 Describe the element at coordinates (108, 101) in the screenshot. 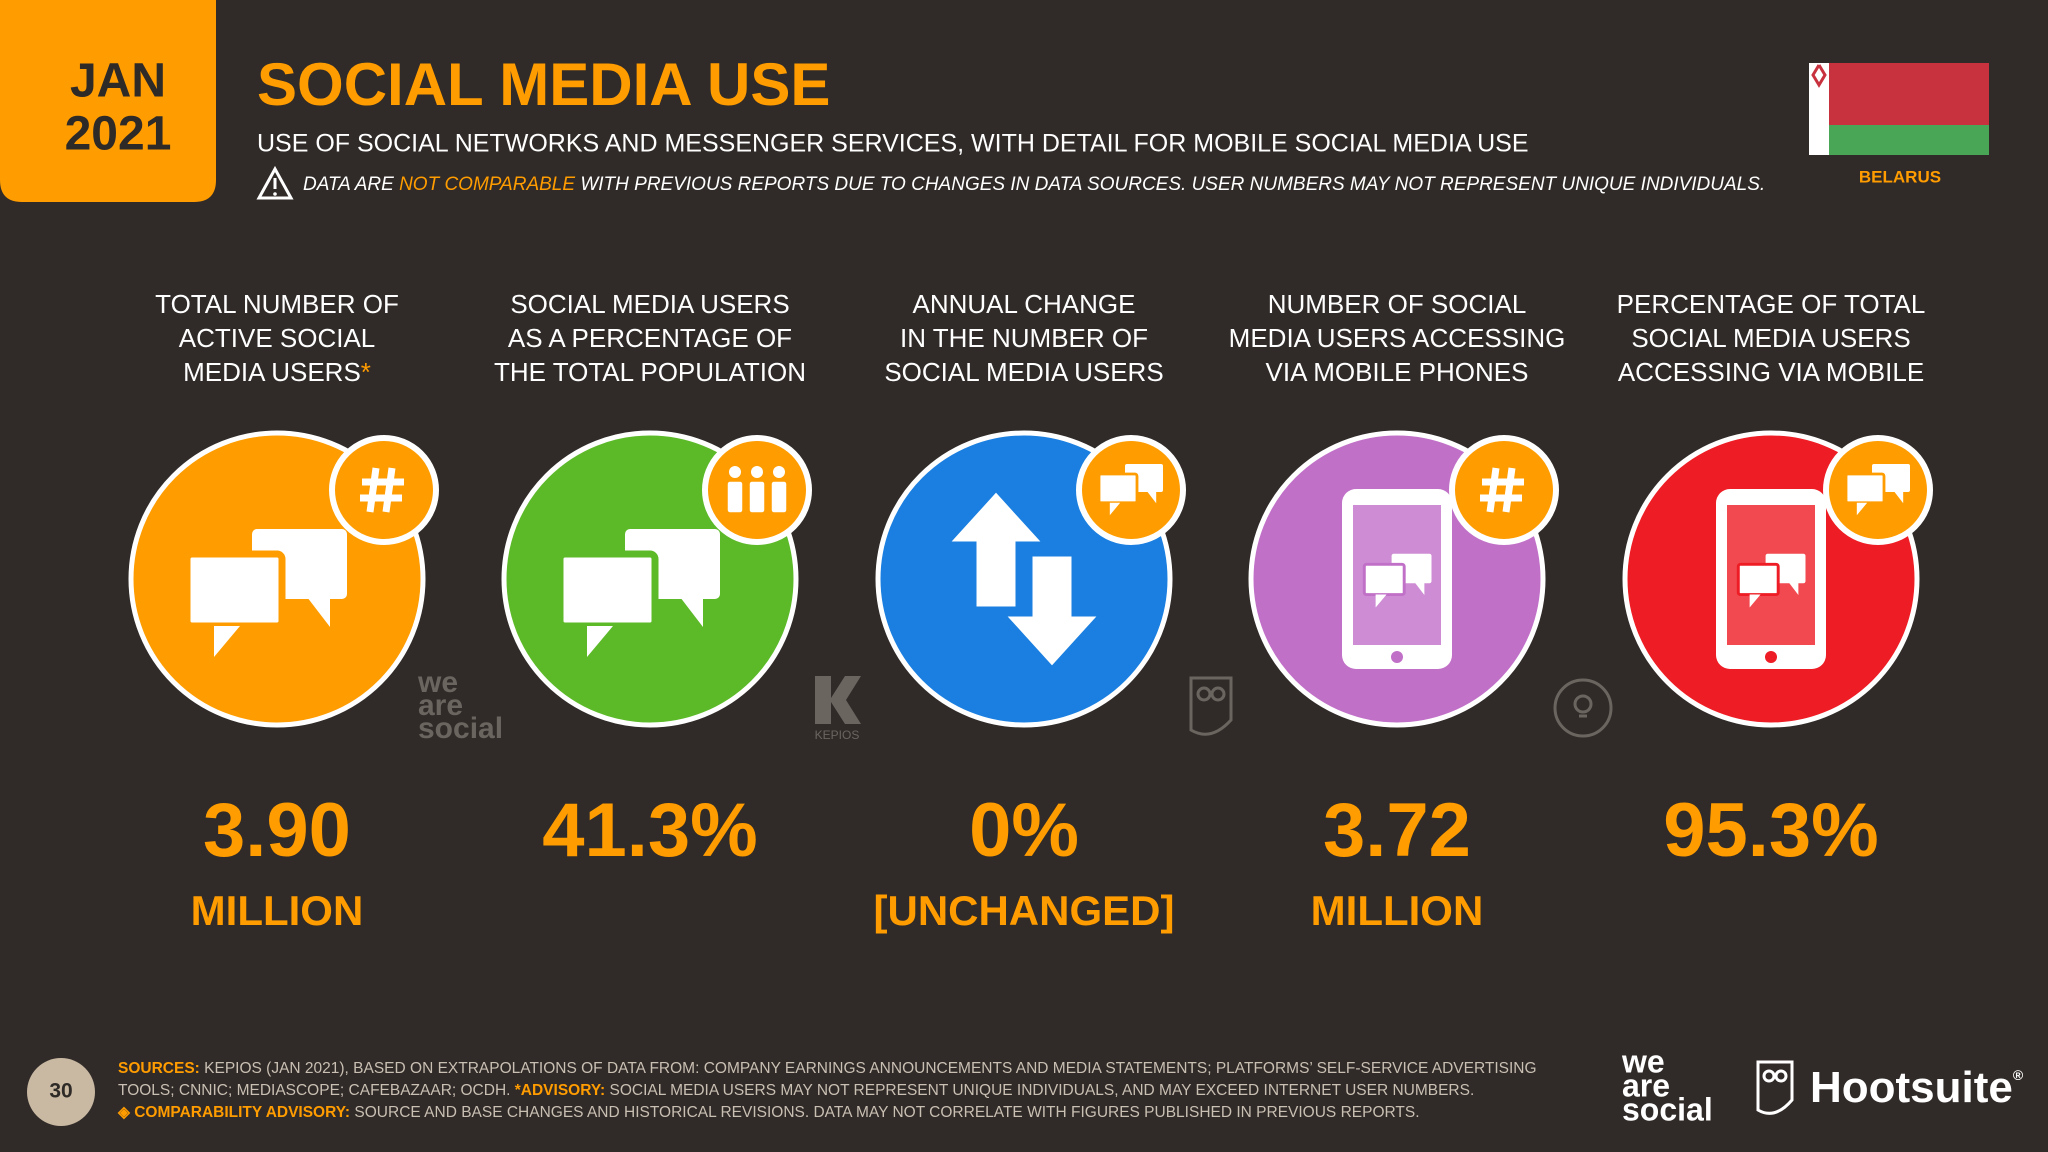

I see `date-badge` at that location.